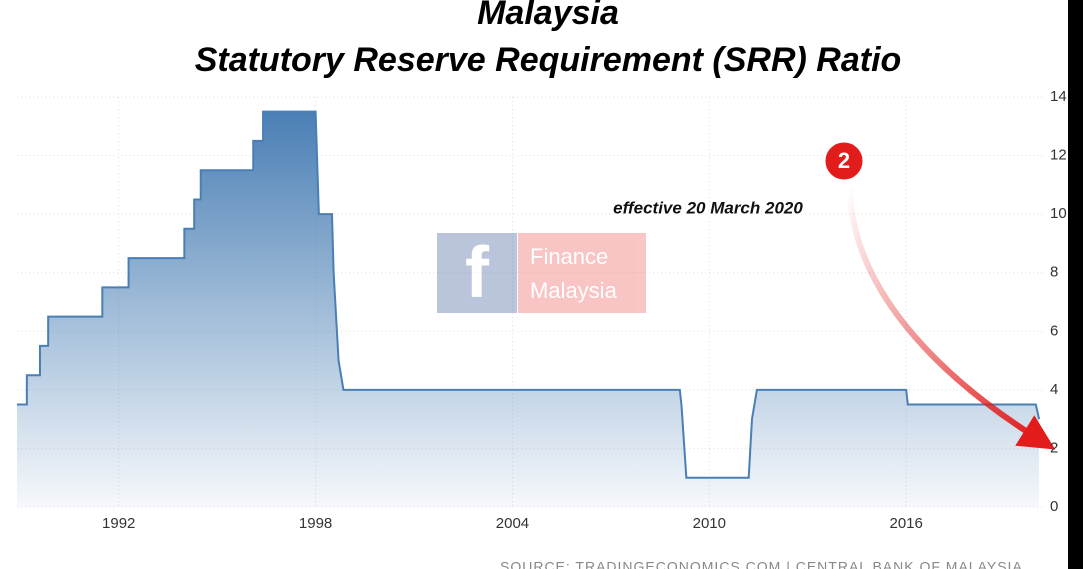  I want to click on badge, so click(844, 161).